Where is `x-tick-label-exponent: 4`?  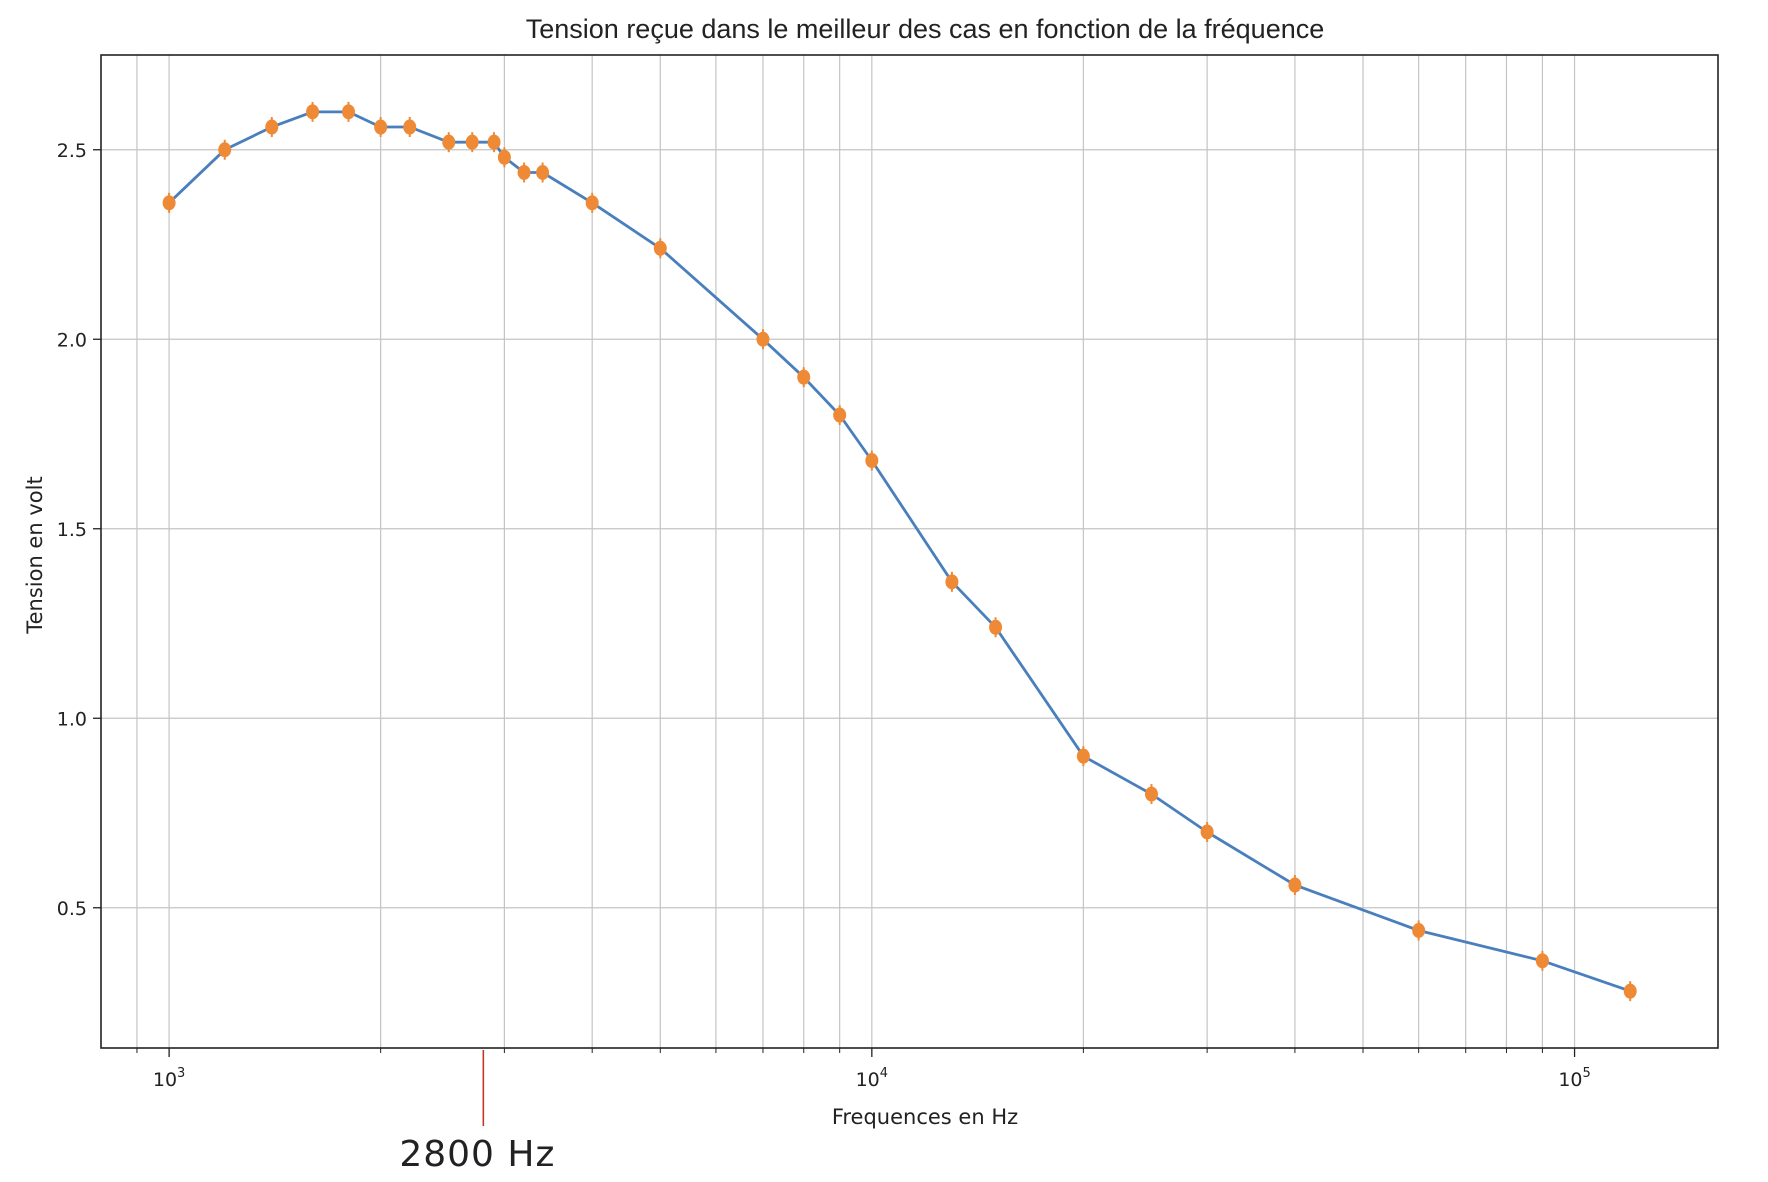 x-tick-label-exponent: 4 is located at coordinates (884, 1073).